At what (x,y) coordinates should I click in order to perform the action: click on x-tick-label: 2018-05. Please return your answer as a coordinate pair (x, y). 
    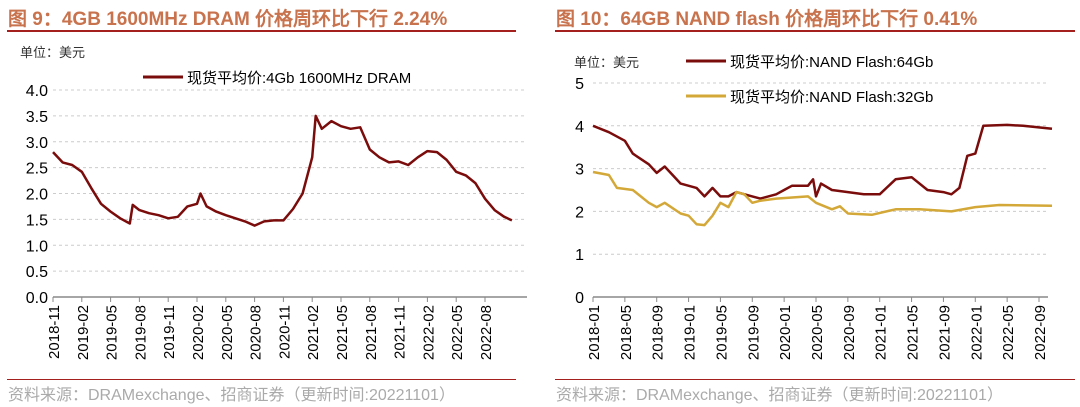
    Looking at the image, I should click on (626, 332).